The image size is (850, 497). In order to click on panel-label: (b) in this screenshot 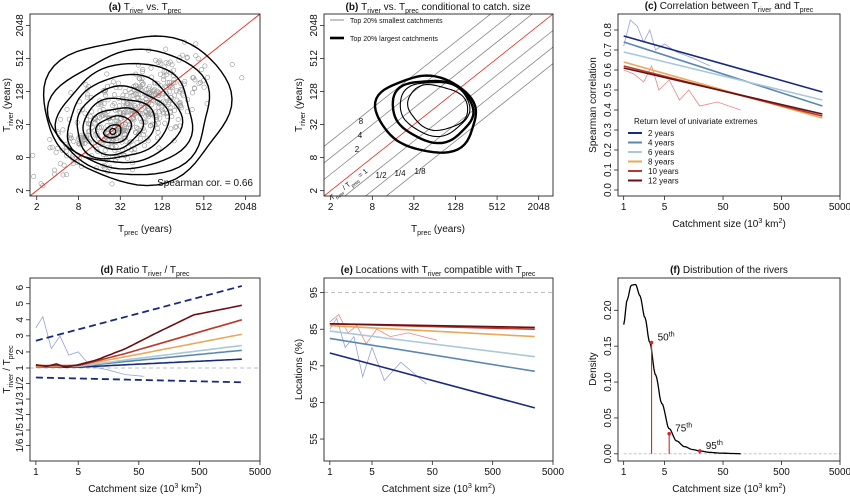, I will do `click(354, 7)`.